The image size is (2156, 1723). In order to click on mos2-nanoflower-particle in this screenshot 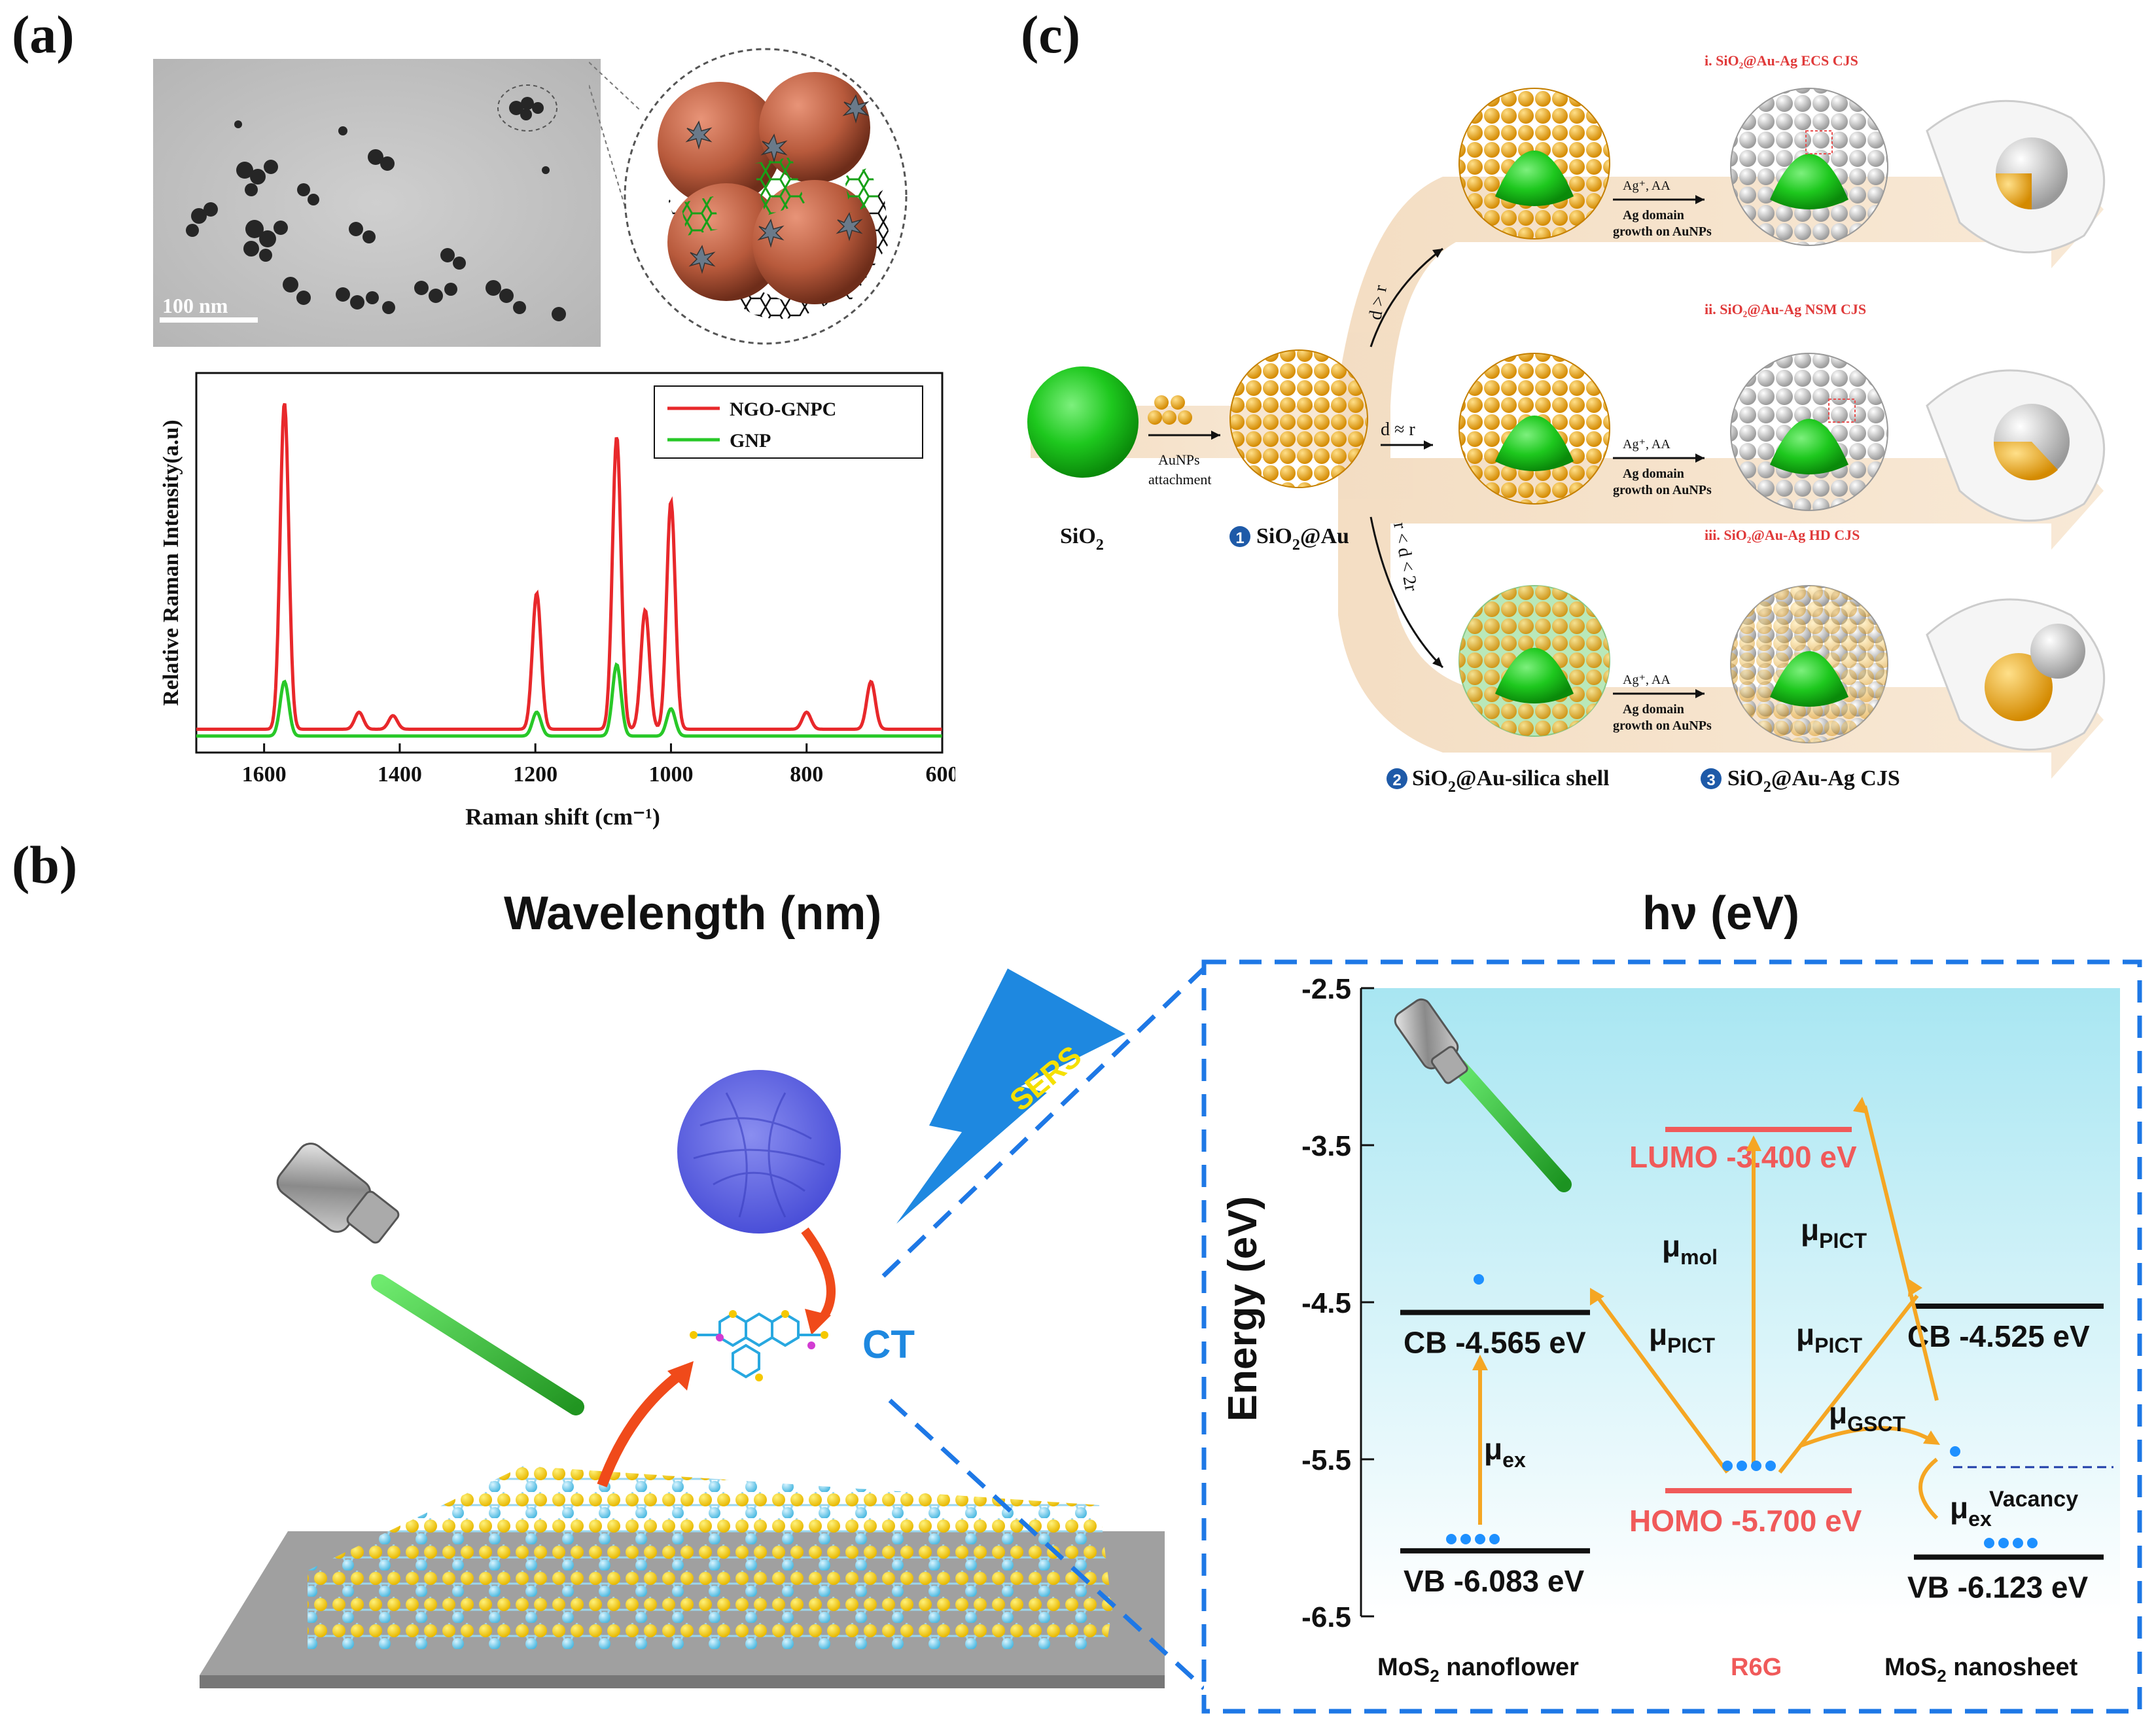, I will do `click(759, 1152)`.